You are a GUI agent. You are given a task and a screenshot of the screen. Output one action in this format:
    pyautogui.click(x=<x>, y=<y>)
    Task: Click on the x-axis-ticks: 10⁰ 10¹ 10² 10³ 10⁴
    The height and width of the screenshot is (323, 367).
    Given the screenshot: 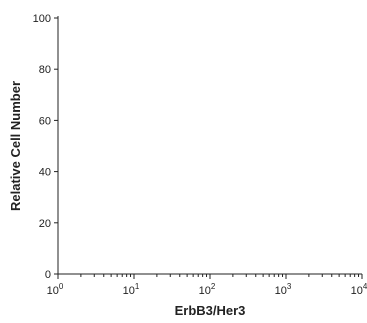 What is the action you would take?
    pyautogui.click(x=207, y=285)
    